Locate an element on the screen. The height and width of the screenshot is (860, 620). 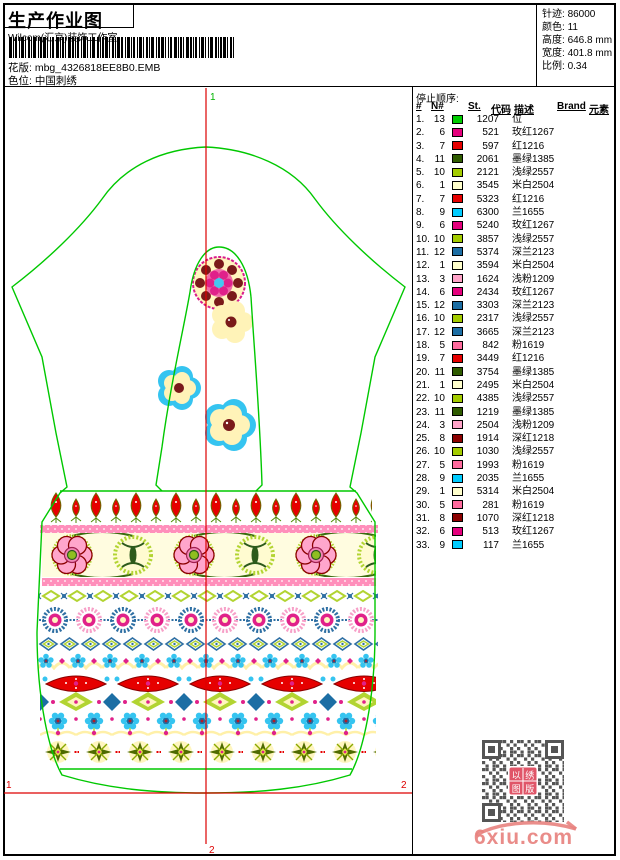
row-number: 24. is located at coordinates (423, 425).